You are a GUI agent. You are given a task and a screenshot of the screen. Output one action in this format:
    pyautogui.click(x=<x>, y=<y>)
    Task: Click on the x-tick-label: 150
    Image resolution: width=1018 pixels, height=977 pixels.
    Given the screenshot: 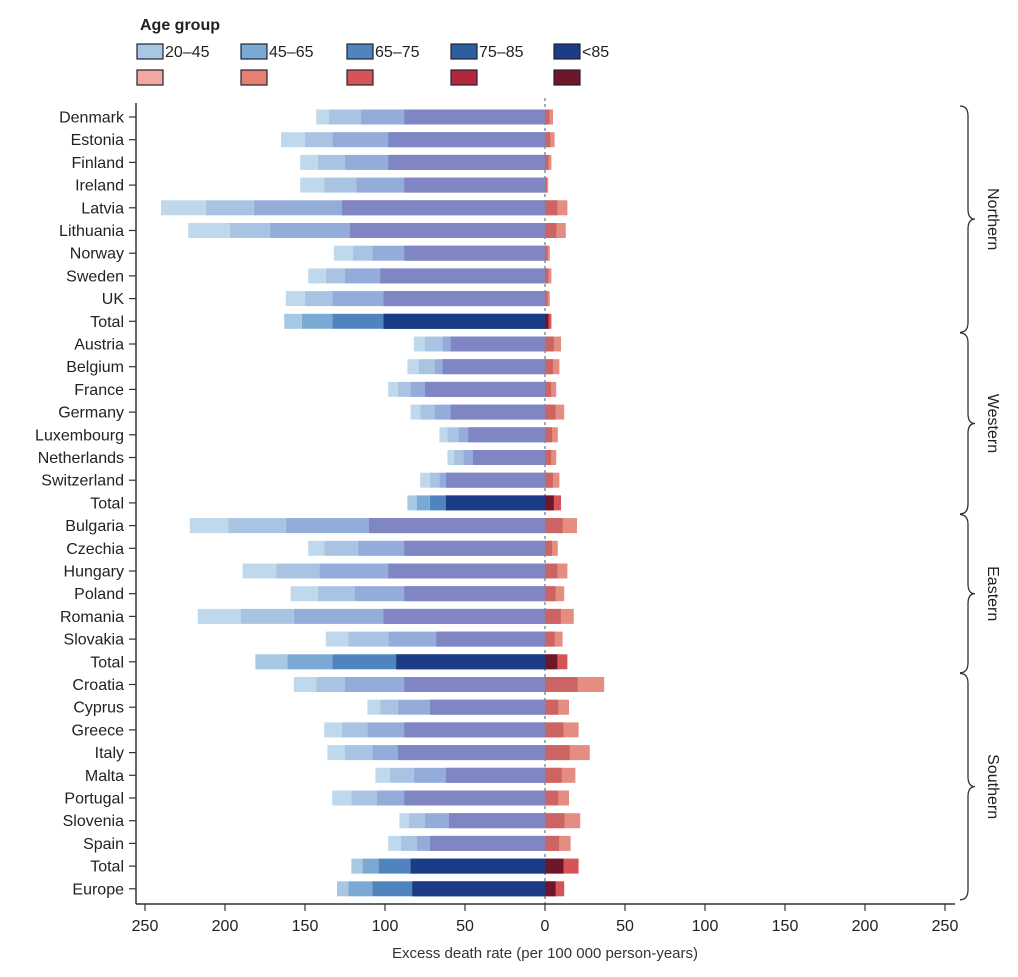 What is the action you would take?
    pyautogui.click(x=305, y=926)
    